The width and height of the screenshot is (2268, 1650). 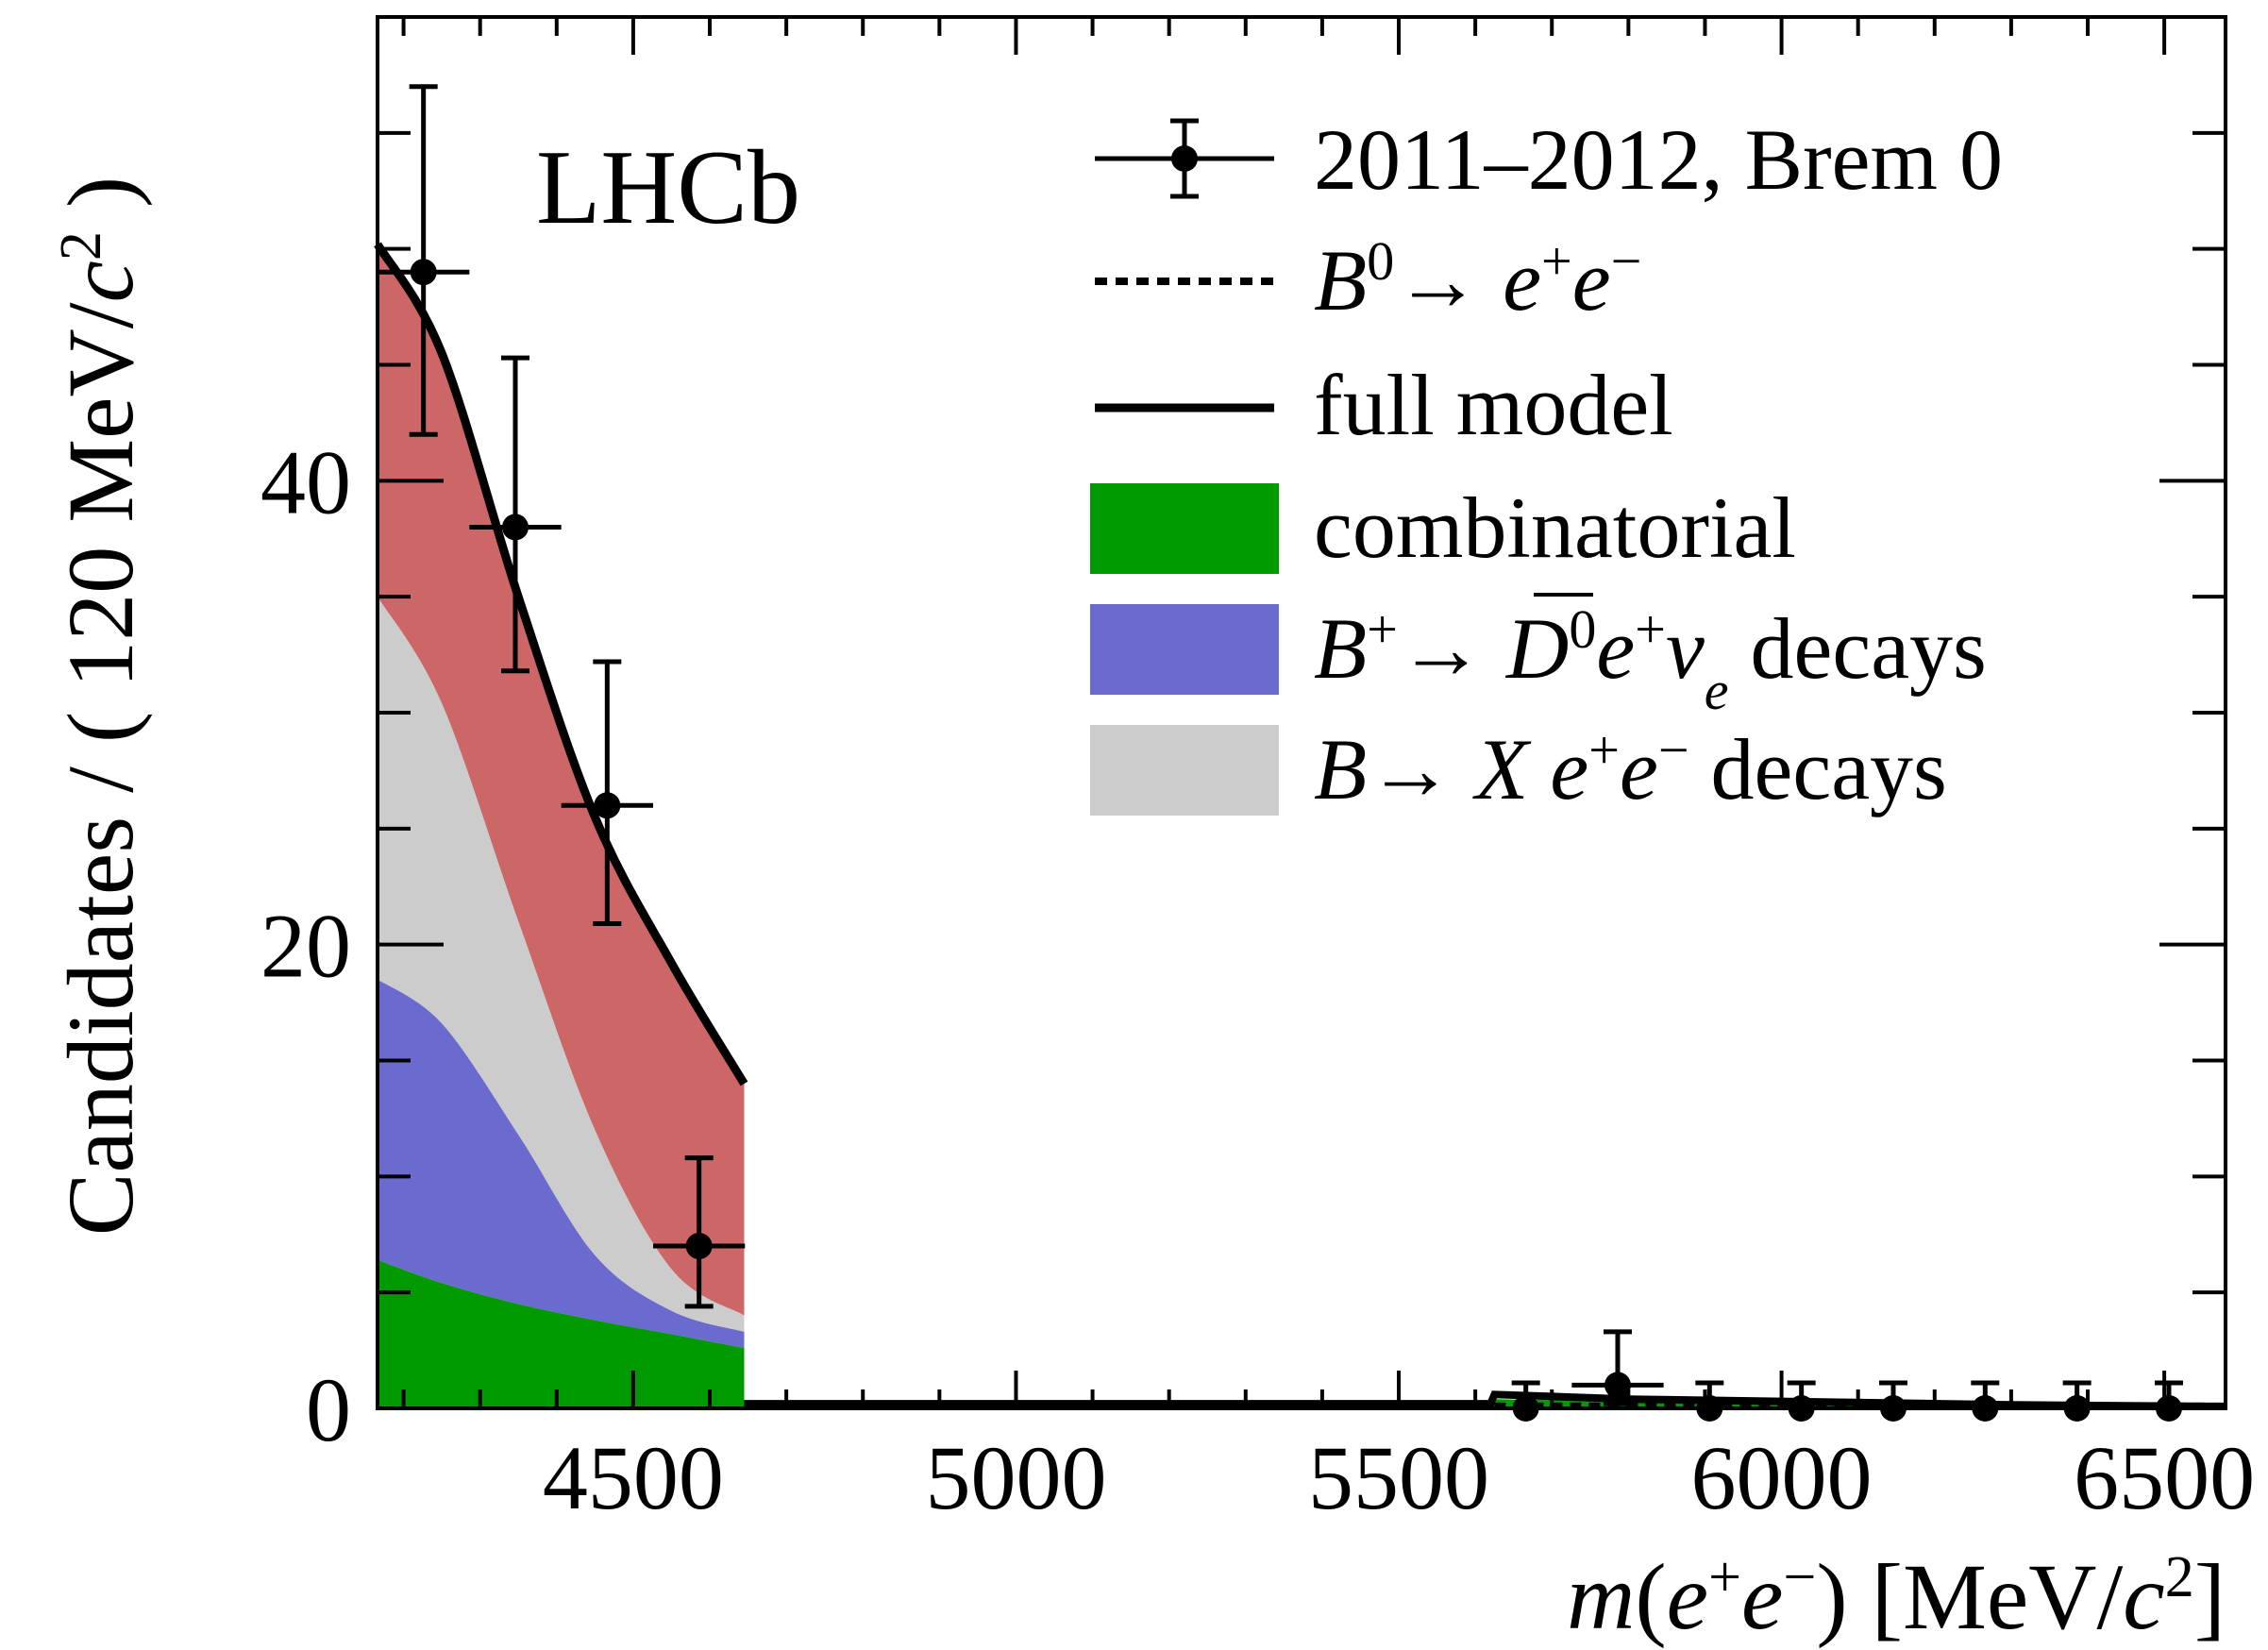 I want to click on legend-label-signal: B0→ e+e−, so click(x=1477, y=279).